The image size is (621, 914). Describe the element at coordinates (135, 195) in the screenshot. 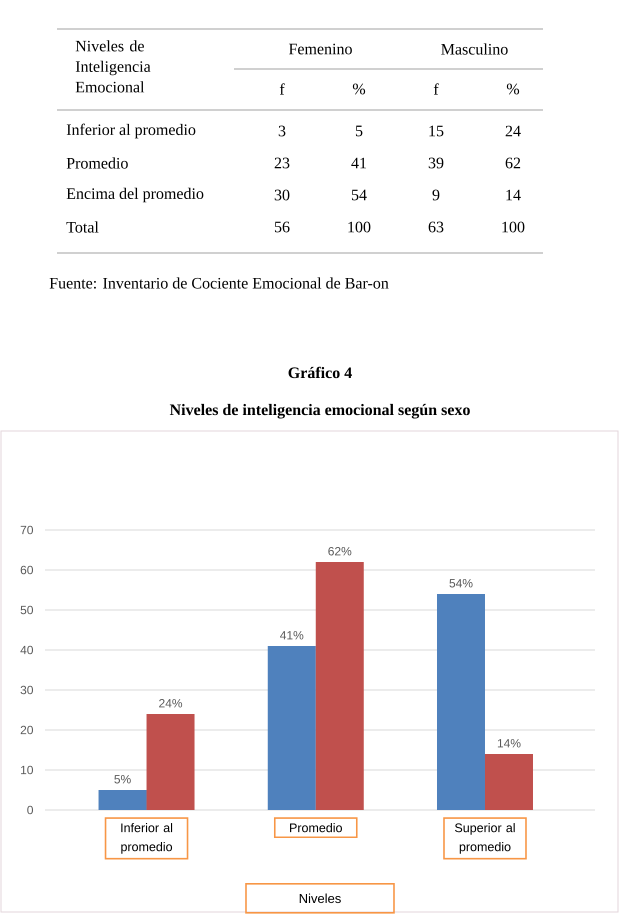

I see `category-label: Encima del promedio` at that location.